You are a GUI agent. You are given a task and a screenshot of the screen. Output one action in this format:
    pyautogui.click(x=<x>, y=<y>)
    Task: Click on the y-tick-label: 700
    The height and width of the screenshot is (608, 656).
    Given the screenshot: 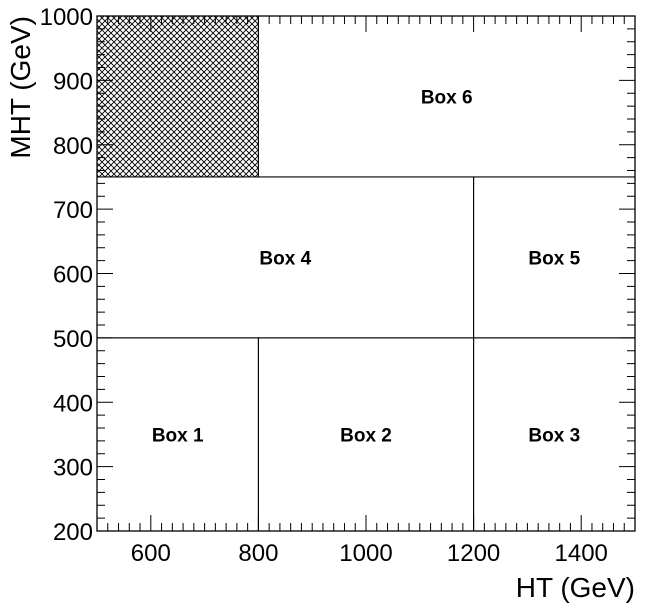 What is the action you would take?
    pyautogui.click(x=73, y=210)
    